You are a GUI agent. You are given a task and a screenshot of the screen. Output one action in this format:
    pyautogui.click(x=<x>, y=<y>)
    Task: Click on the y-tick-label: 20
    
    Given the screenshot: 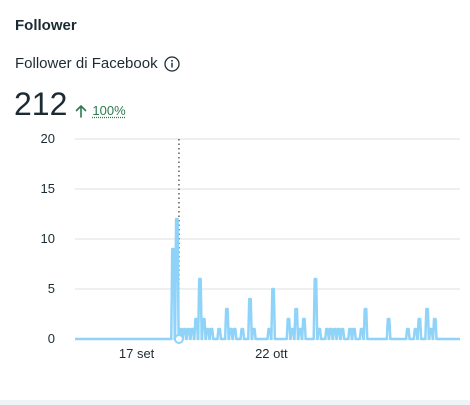 What is the action you would take?
    pyautogui.click(x=48, y=138)
    